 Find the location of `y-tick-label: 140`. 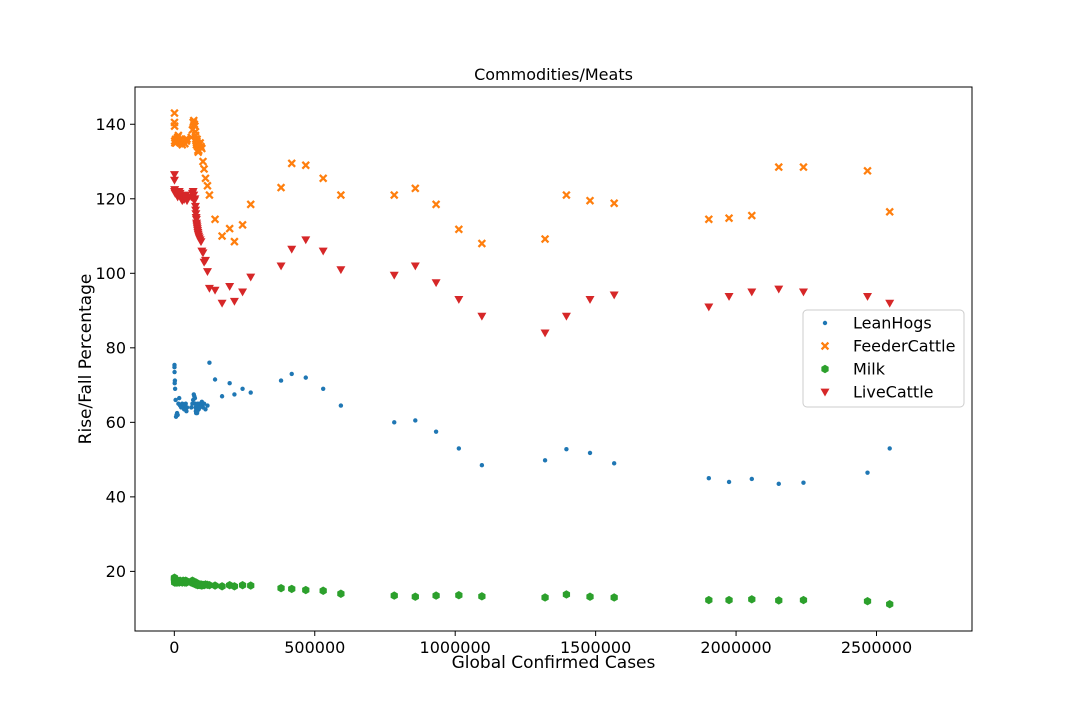

y-tick-label: 140 is located at coordinates (110, 124).